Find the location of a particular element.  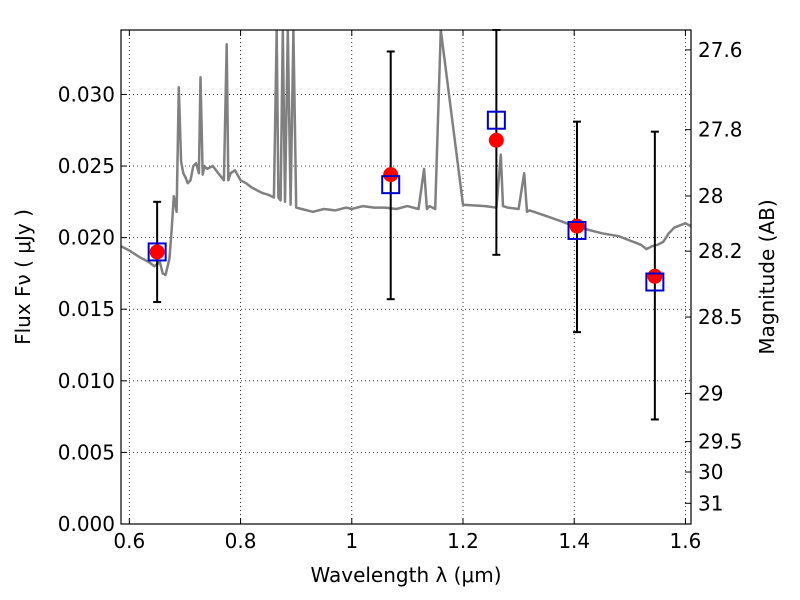

y-tick-label: 0.030 is located at coordinates (86, 94).